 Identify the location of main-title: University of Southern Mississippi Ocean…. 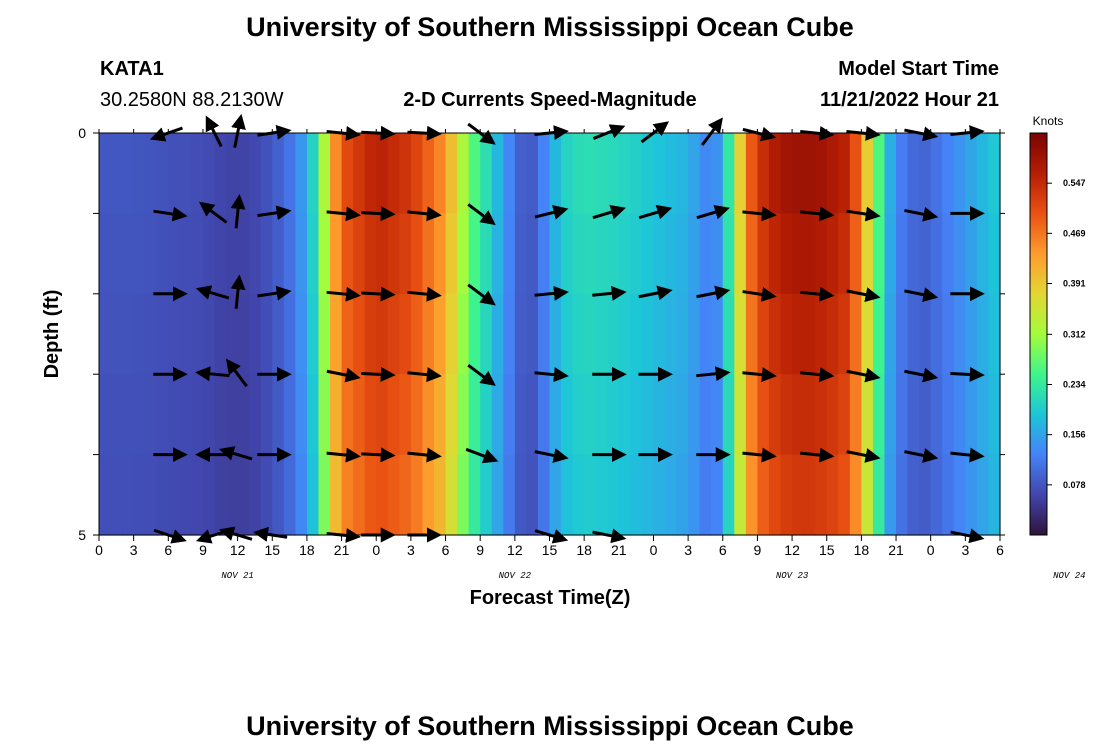
(550, 27).